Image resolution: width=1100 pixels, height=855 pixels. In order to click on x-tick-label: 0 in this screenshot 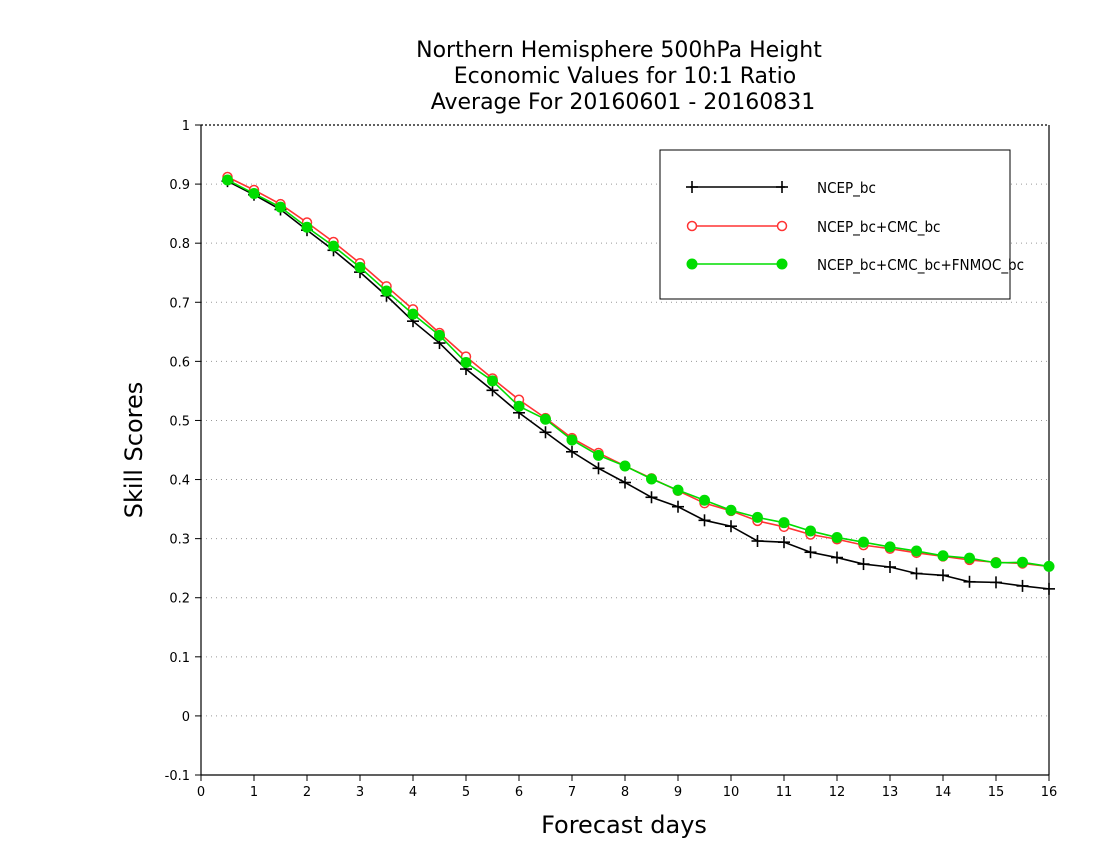, I will do `click(201, 792)`.